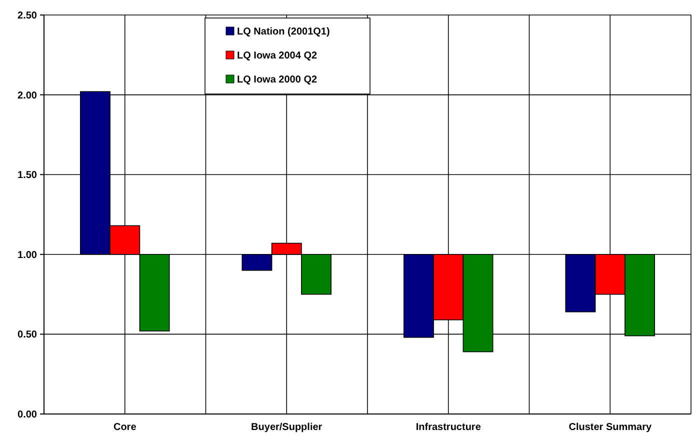 Image resolution: width=694 pixels, height=440 pixels. What do you see at coordinates (610, 427) in the screenshot?
I see `x-tick-label: Cluster Summary` at bounding box center [610, 427].